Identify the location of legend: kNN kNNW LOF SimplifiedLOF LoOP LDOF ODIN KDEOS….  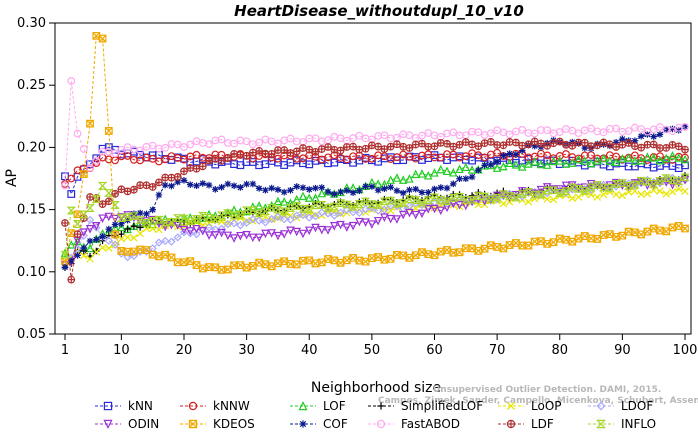
(375, 415).